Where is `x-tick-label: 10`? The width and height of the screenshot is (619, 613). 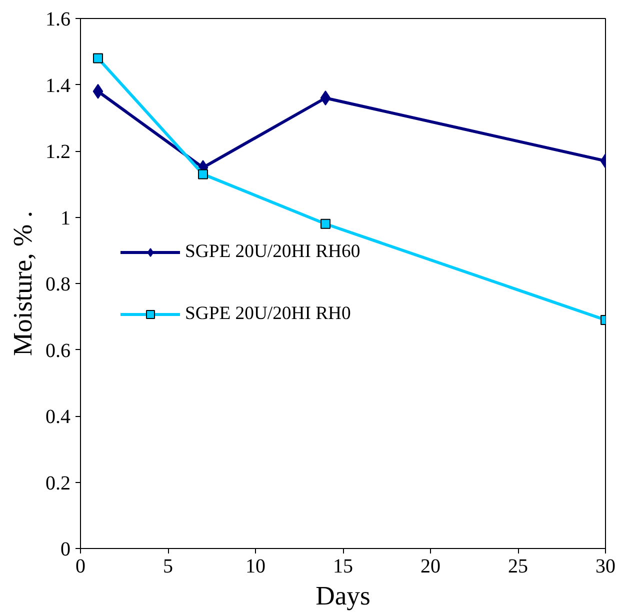
x-tick-label: 10 is located at coordinates (256, 567).